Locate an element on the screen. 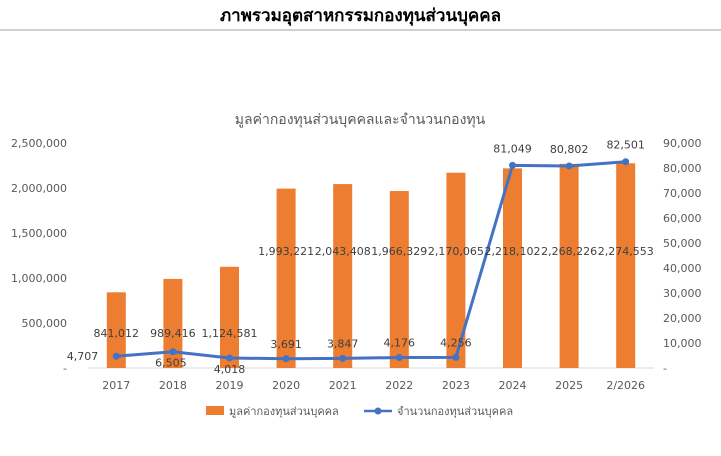 This screenshot has height=456, width=721. legend-label-bar: มูลค่ากองทุนส่วนบุคคล is located at coordinates (284, 411).